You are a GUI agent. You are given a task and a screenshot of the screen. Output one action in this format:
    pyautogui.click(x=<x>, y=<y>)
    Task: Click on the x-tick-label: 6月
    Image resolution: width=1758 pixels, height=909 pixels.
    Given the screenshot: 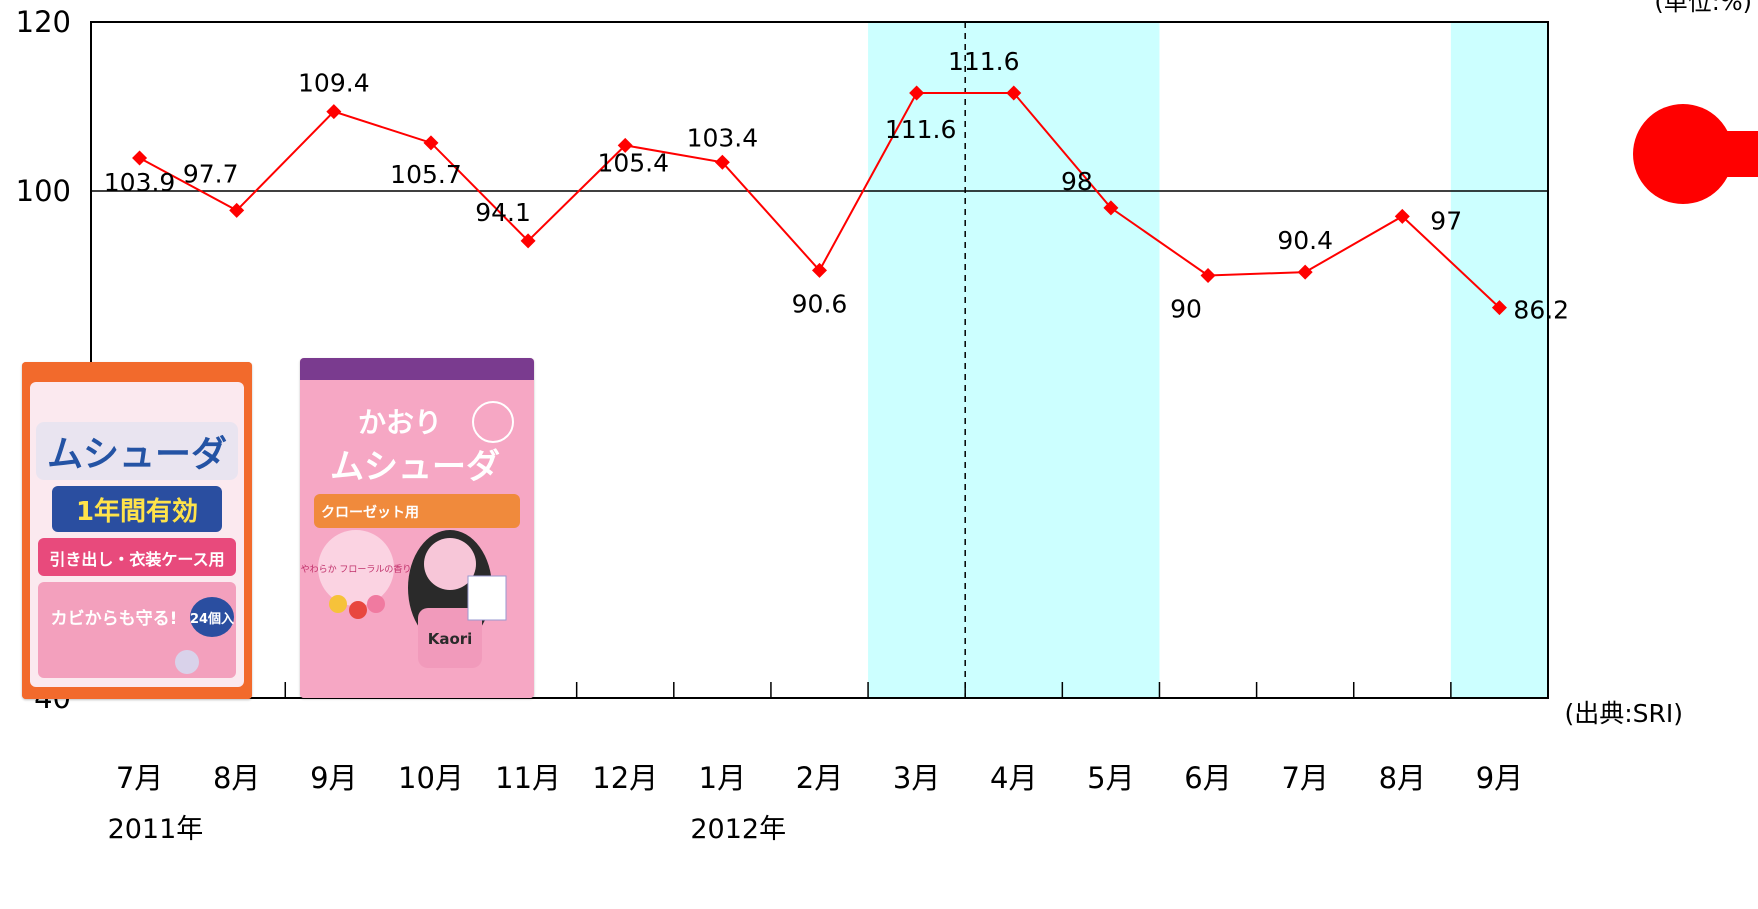 What is the action you would take?
    pyautogui.click(x=1207, y=778)
    